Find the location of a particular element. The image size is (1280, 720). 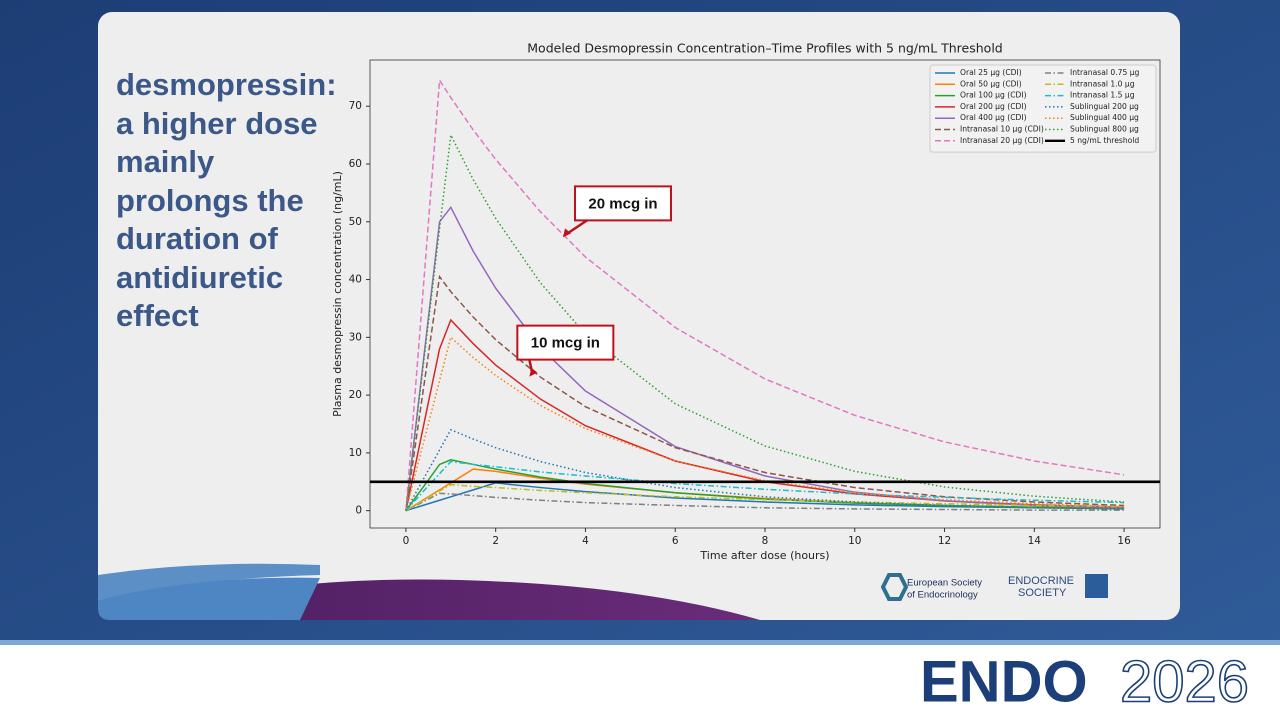

annotation-text: 20 mcg in is located at coordinates (622, 203).